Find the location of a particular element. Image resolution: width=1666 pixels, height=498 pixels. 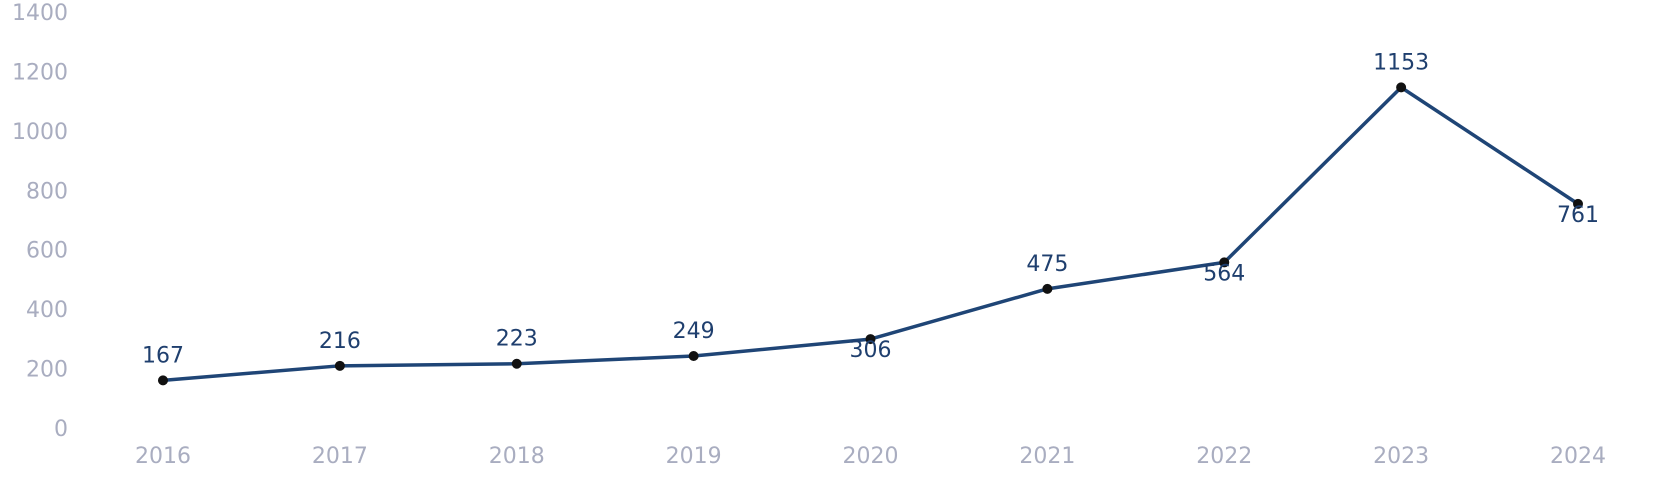

value-label: 1153 is located at coordinates (1401, 62).